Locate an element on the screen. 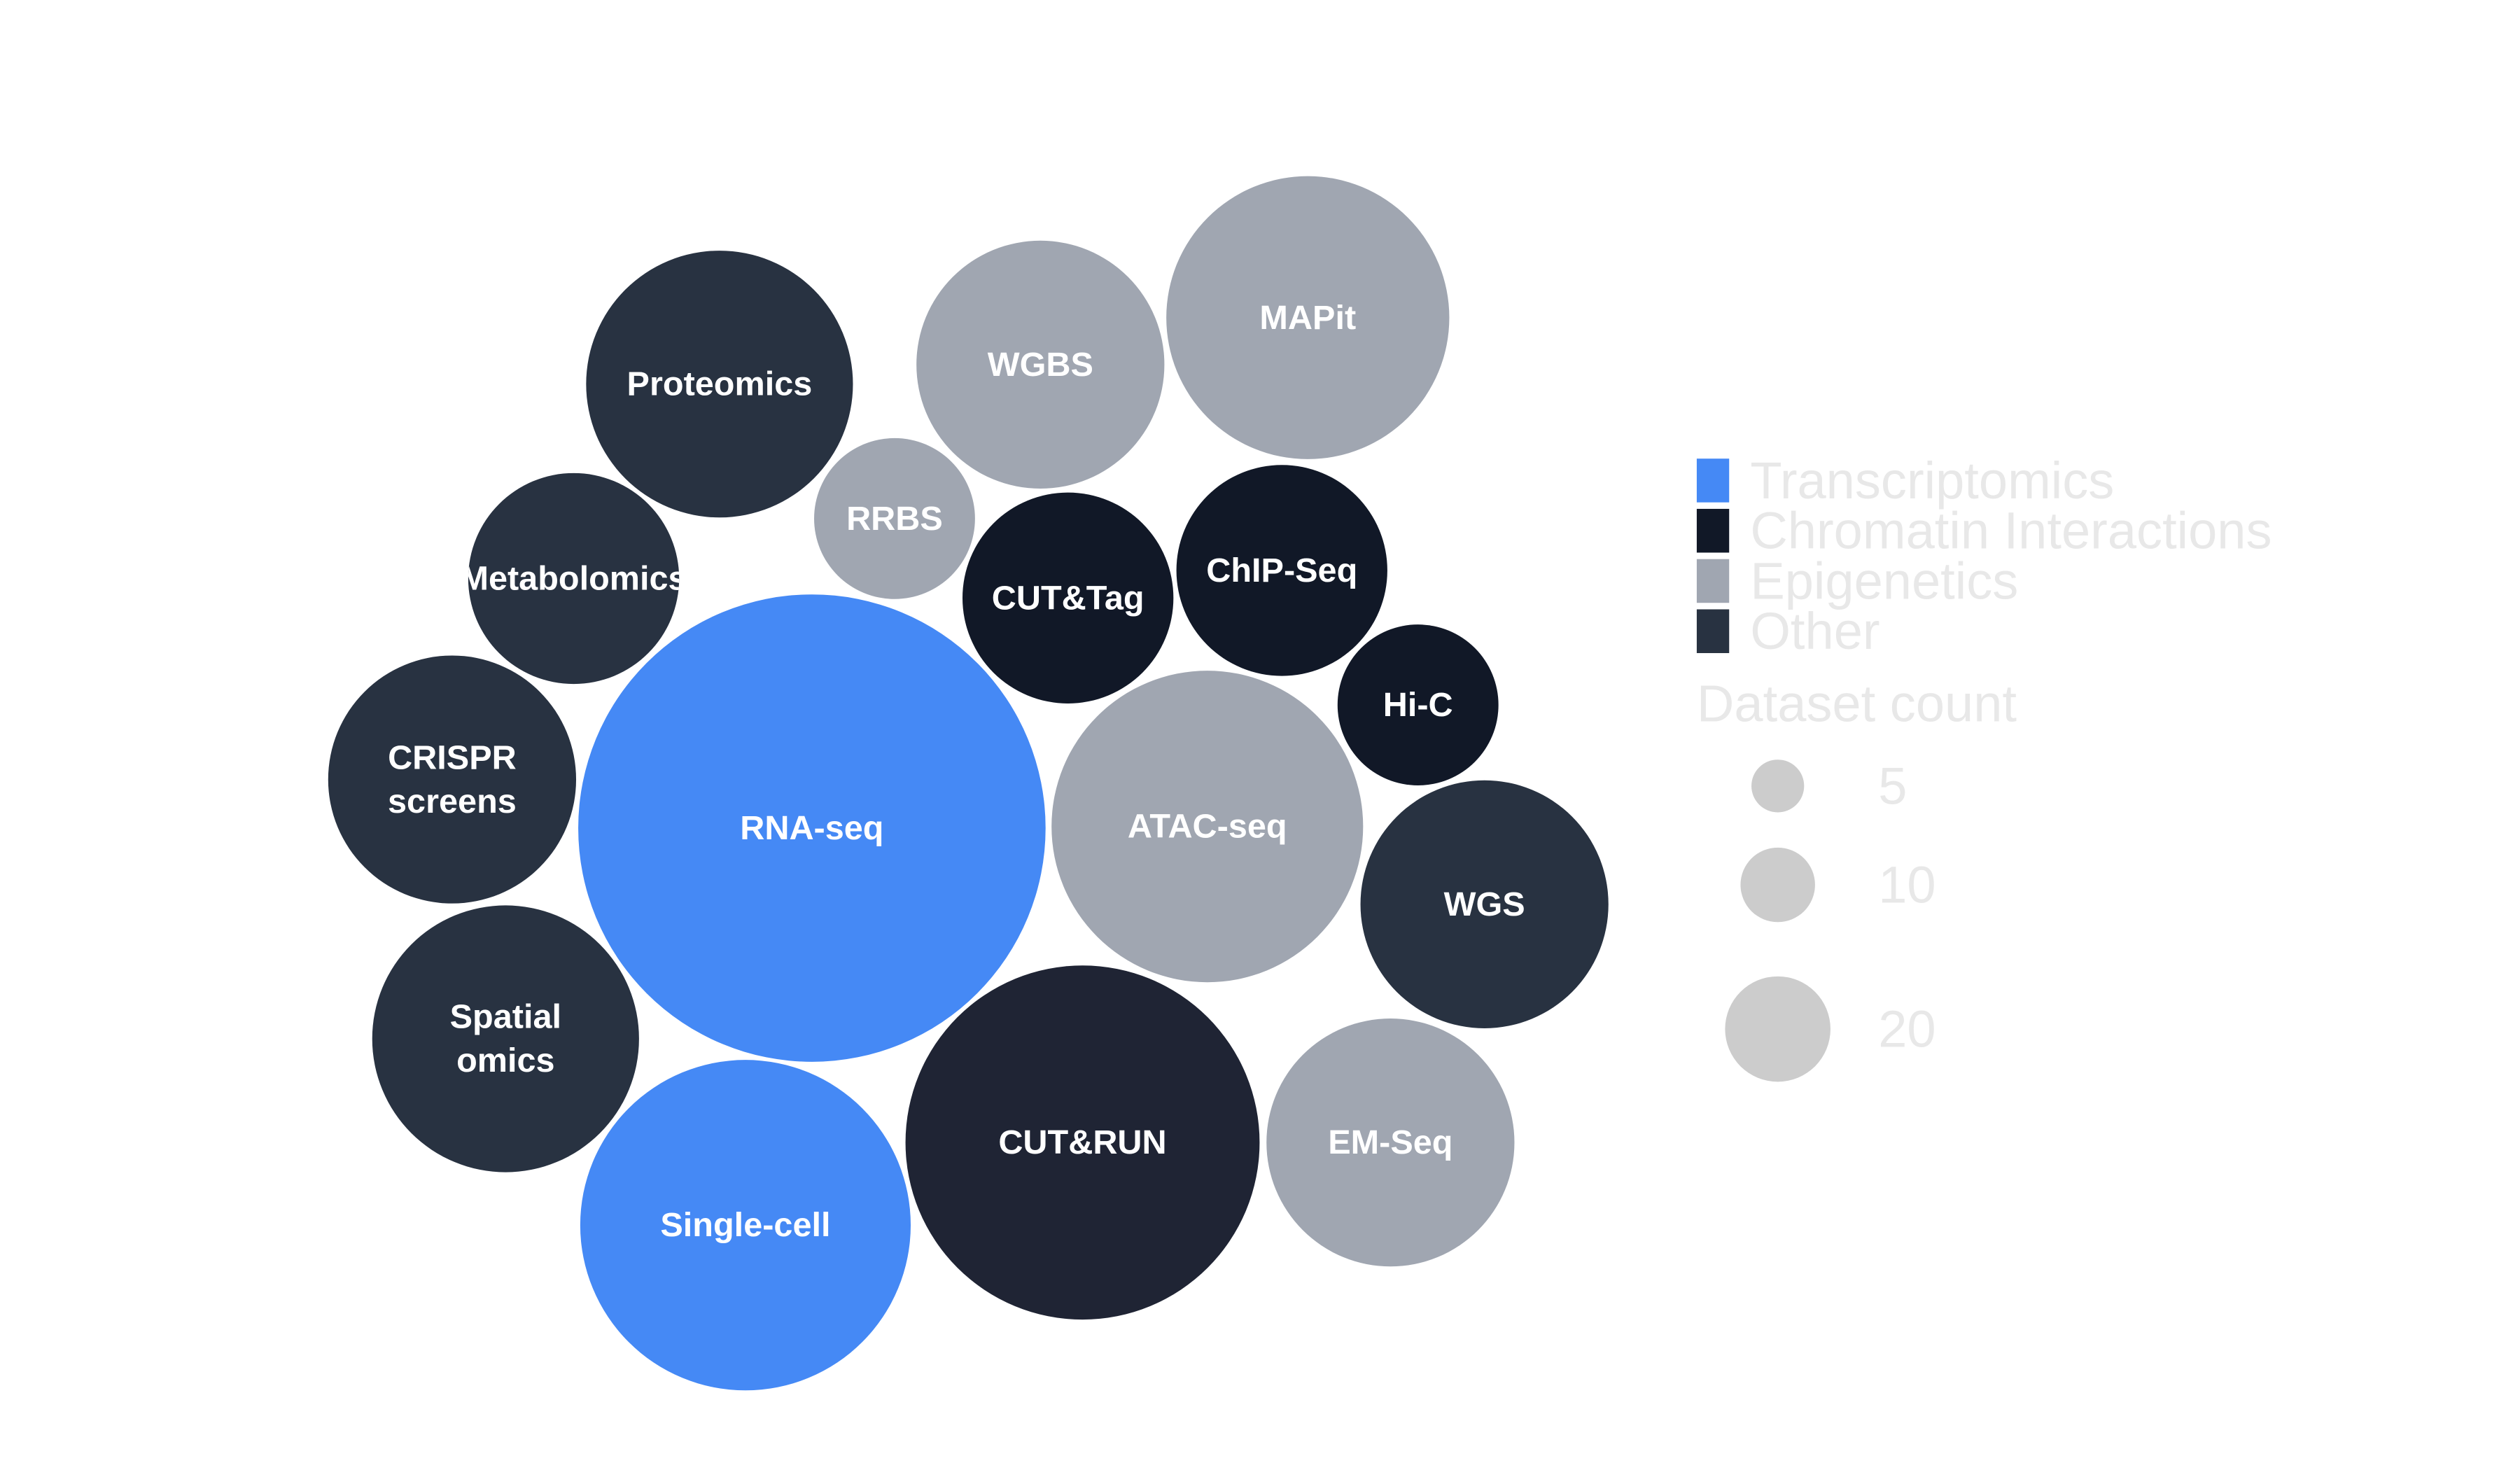 The width and height of the screenshot is (2520, 1470). legend-label-chromatin-interactions: Chromatin Interactions is located at coordinates (2011, 531).